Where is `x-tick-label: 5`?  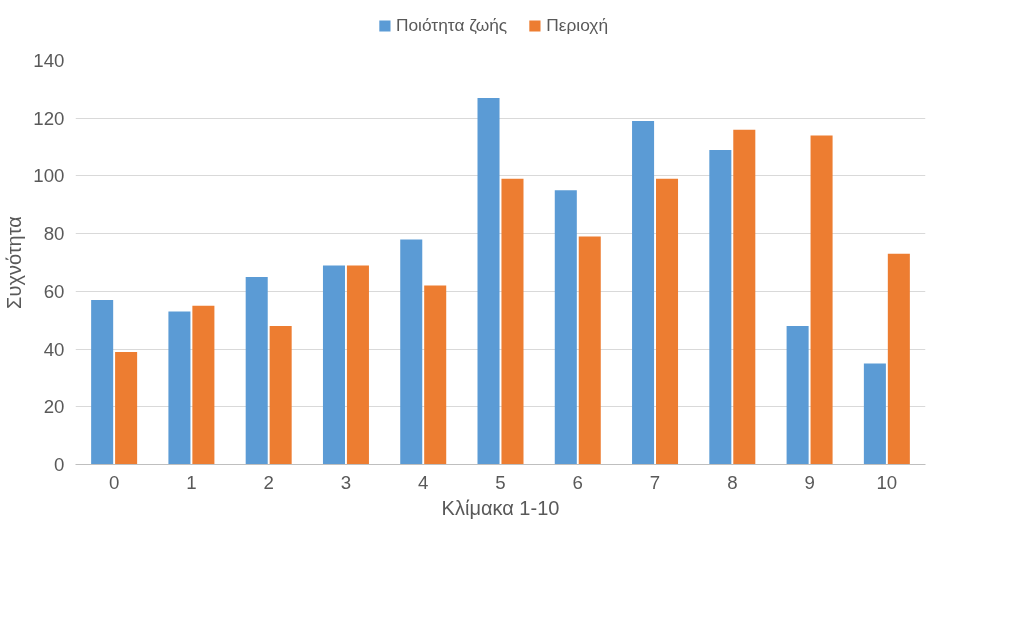 x-tick-label: 5 is located at coordinates (500, 482).